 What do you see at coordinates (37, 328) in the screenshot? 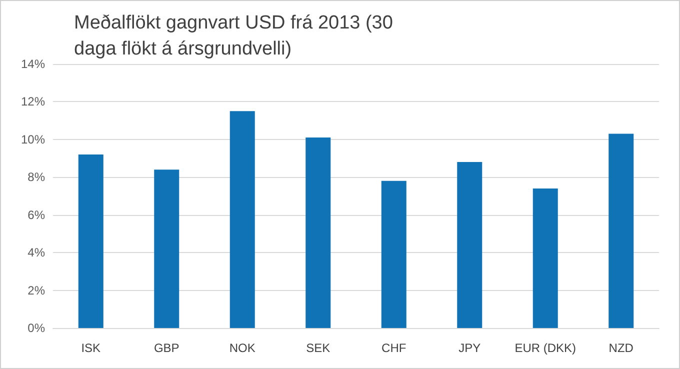
I see `y-tick-label: 0%` at bounding box center [37, 328].